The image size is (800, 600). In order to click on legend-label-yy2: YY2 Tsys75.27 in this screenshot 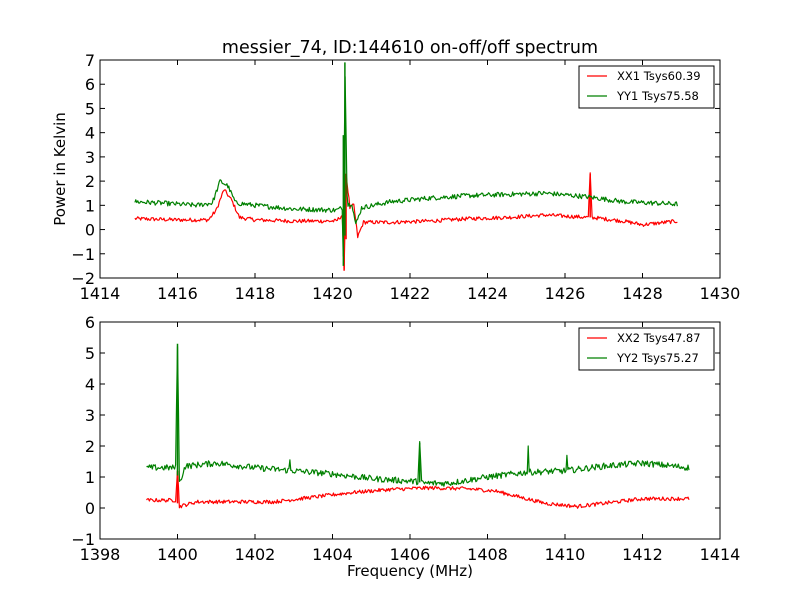, I will do `click(657, 358)`.